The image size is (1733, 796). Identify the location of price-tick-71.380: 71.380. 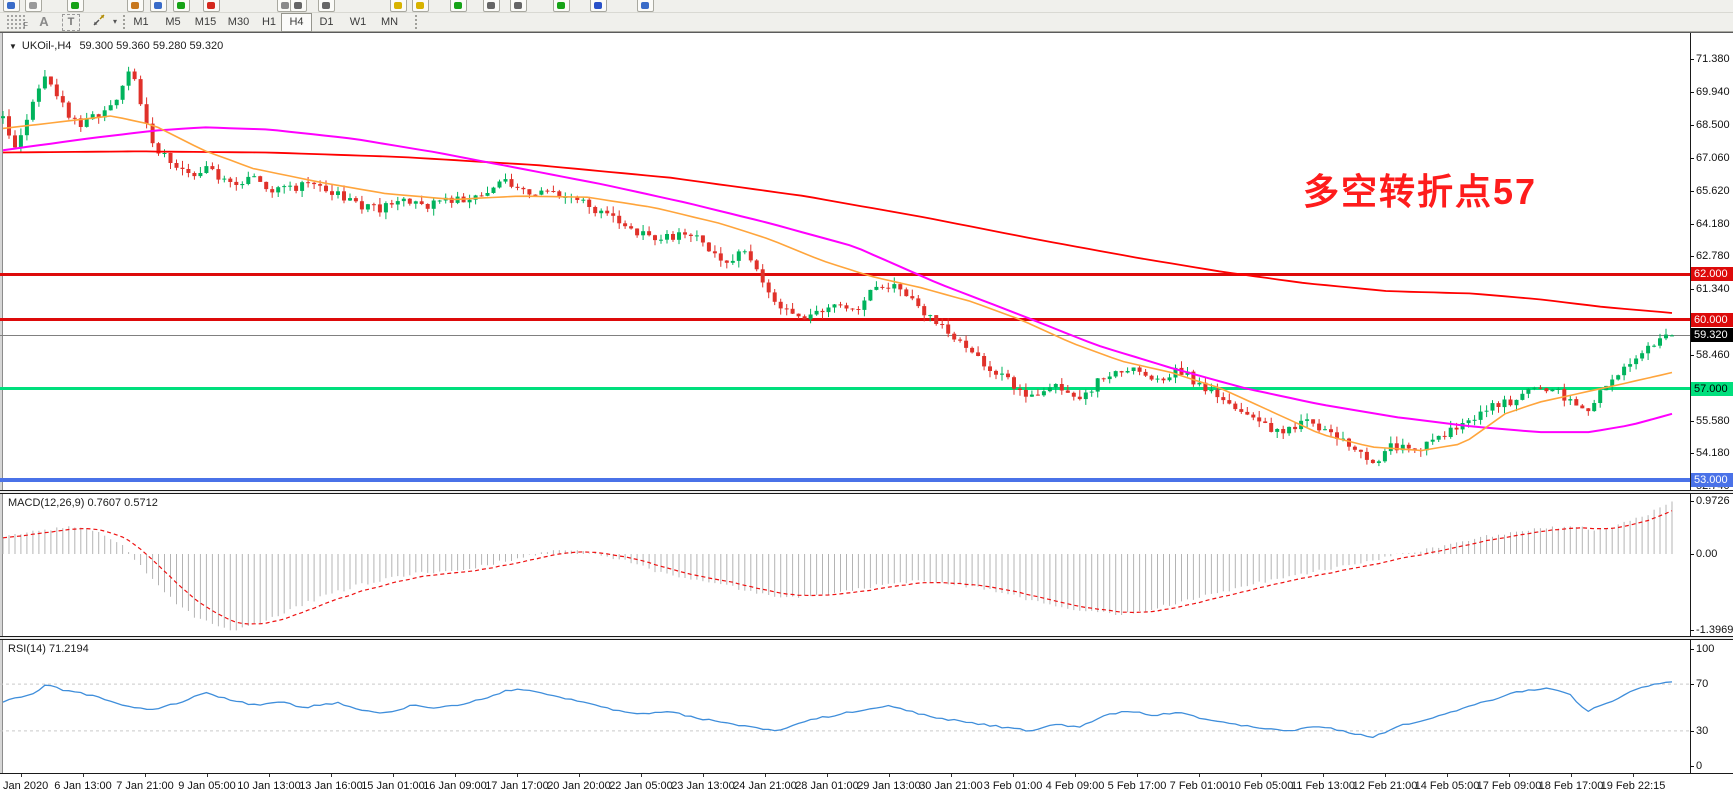
(1713, 59).